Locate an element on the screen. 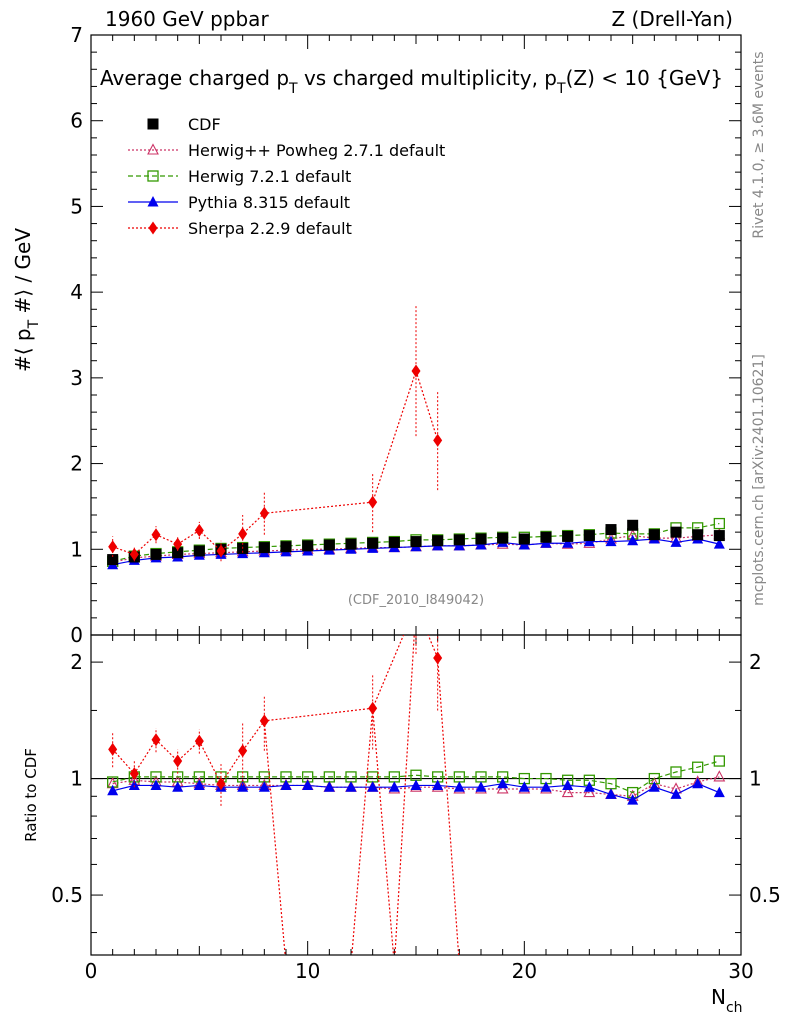  legend-label: Herwig 7.2.1 default is located at coordinates (269, 176).